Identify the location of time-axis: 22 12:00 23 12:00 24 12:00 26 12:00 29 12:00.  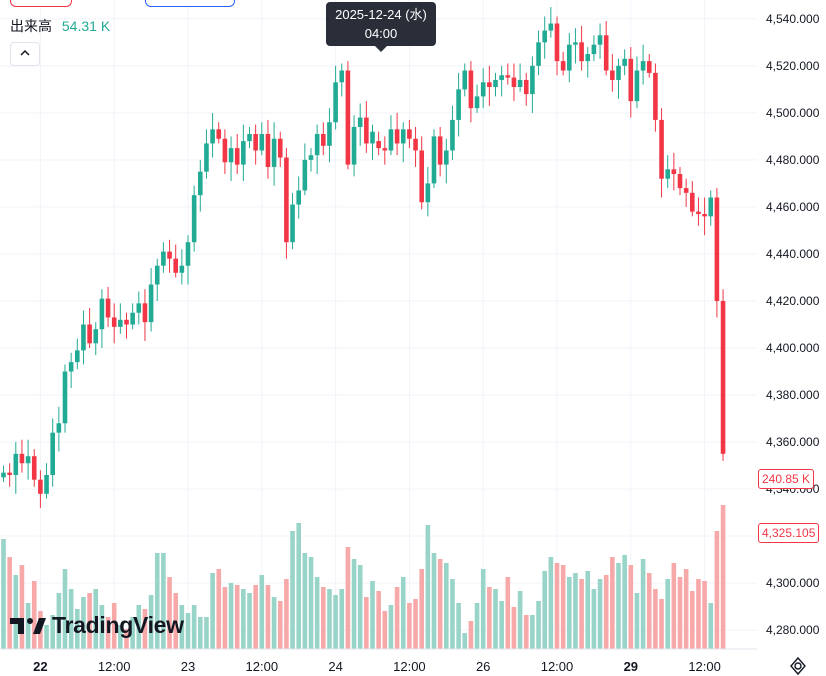
(377, 666).